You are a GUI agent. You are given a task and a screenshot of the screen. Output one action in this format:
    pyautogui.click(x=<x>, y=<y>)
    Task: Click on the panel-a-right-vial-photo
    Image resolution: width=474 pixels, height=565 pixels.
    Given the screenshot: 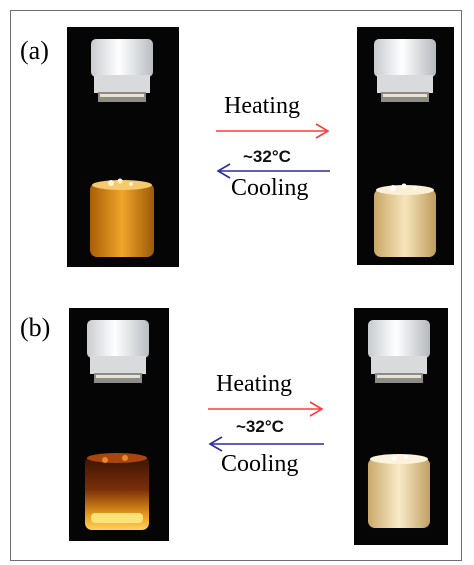 What is the action you would take?
    pyautogui.click(x=405, y=146)
    